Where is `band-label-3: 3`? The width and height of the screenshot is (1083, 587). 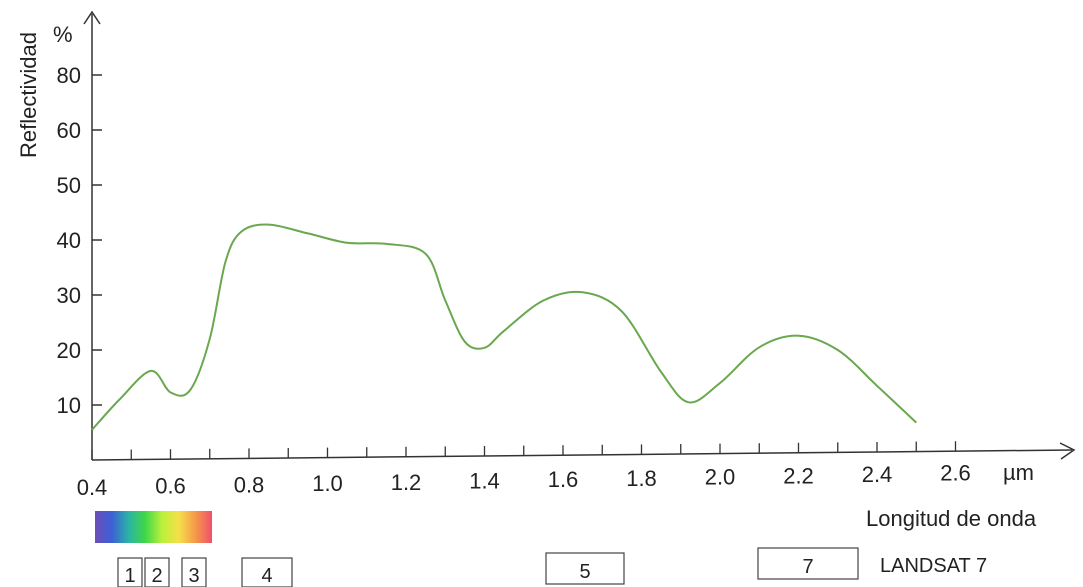 band-label-3: 3 is located at coordinates (193, 576).